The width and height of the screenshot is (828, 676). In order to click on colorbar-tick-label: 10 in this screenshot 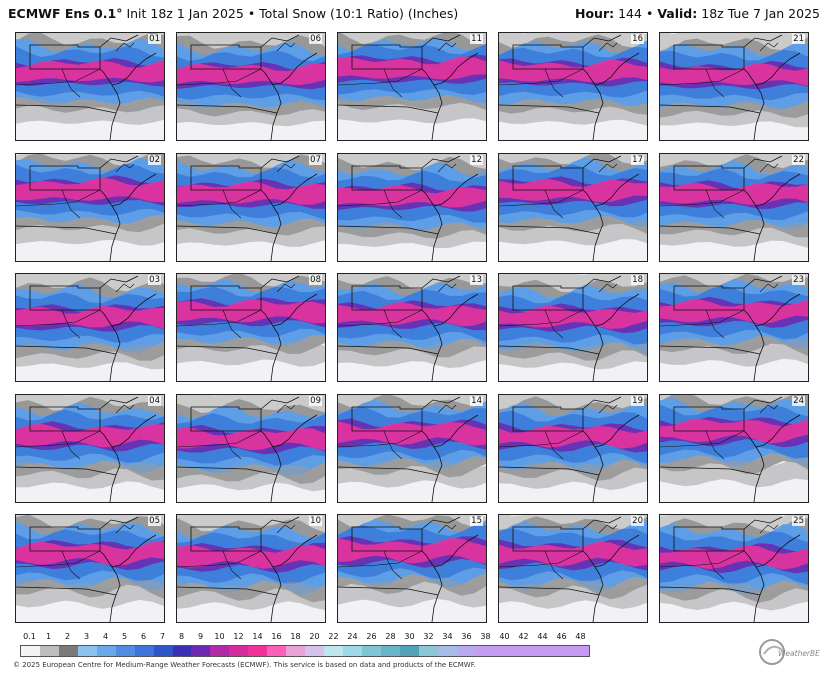, I will do `click(219, 636)`.